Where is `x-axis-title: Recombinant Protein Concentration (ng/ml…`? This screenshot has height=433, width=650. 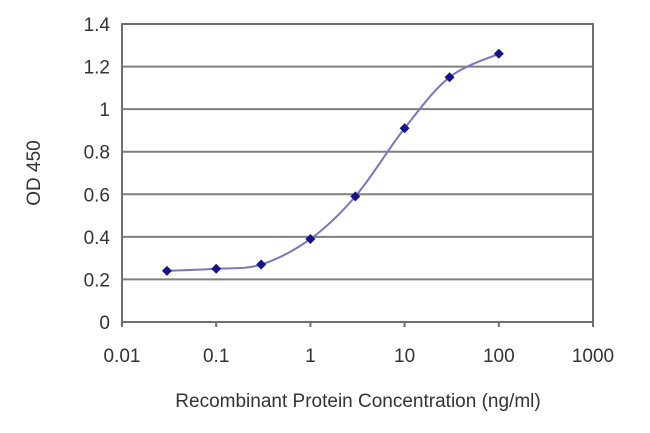
x-axis-title: Recombinant Protein Concentration (ng/ml… is located at coordinates (357, 401).